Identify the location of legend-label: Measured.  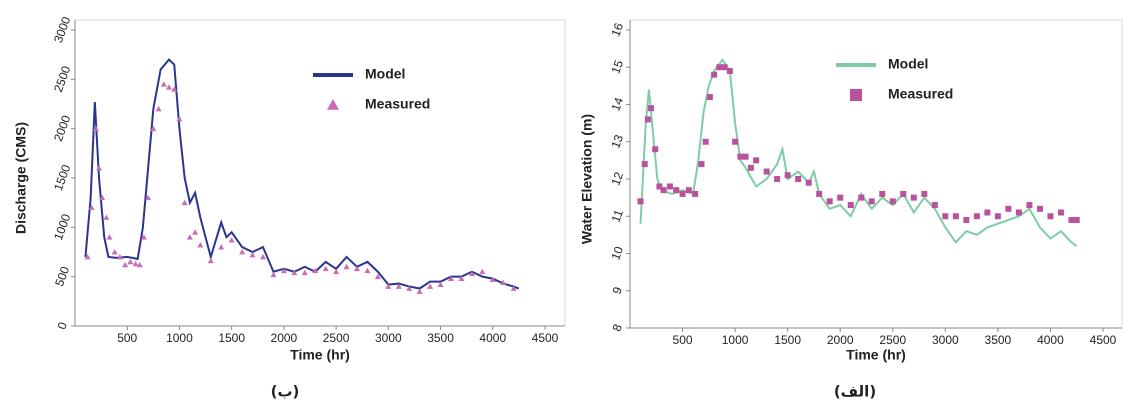
(397, 104).